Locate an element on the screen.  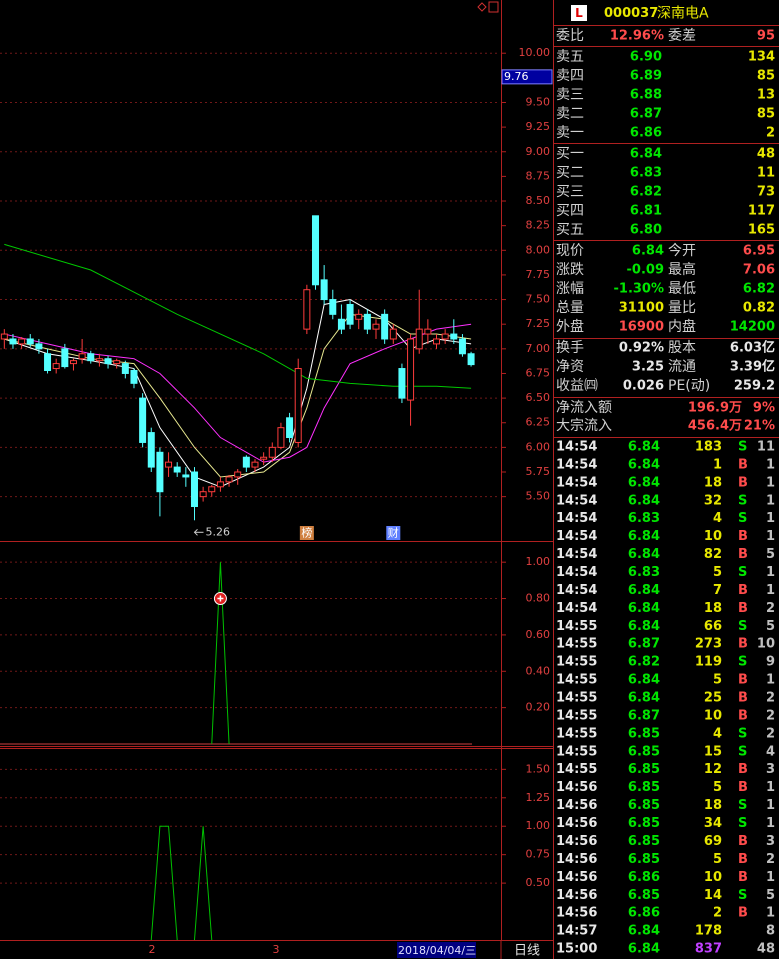
panel-text: 48 is located at coordinates (766, 949).